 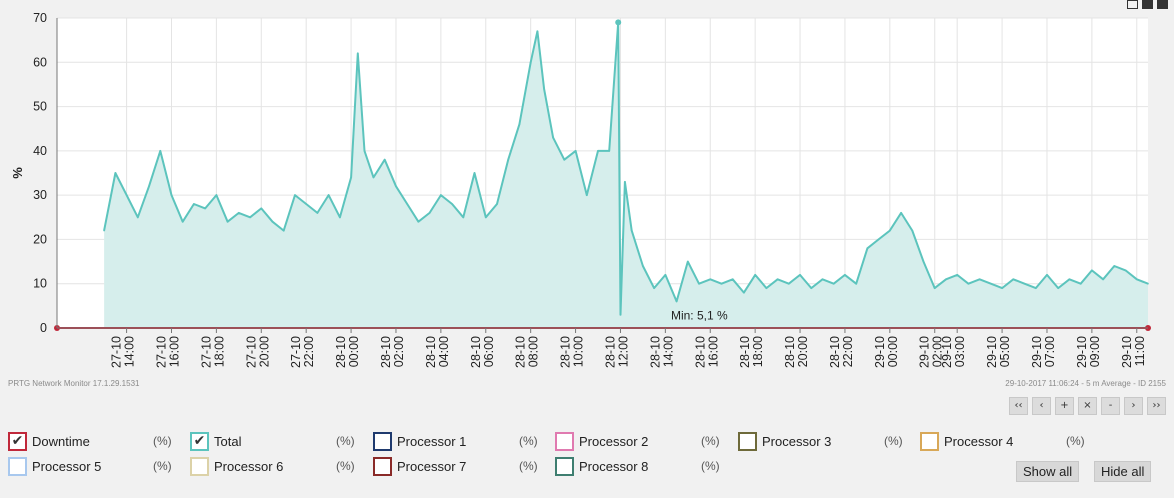 What do you see at coordinates (699, 315) in the screenshot?
I see `min-annotation: Min: 5,1 %` at bounding box center [699, 315].